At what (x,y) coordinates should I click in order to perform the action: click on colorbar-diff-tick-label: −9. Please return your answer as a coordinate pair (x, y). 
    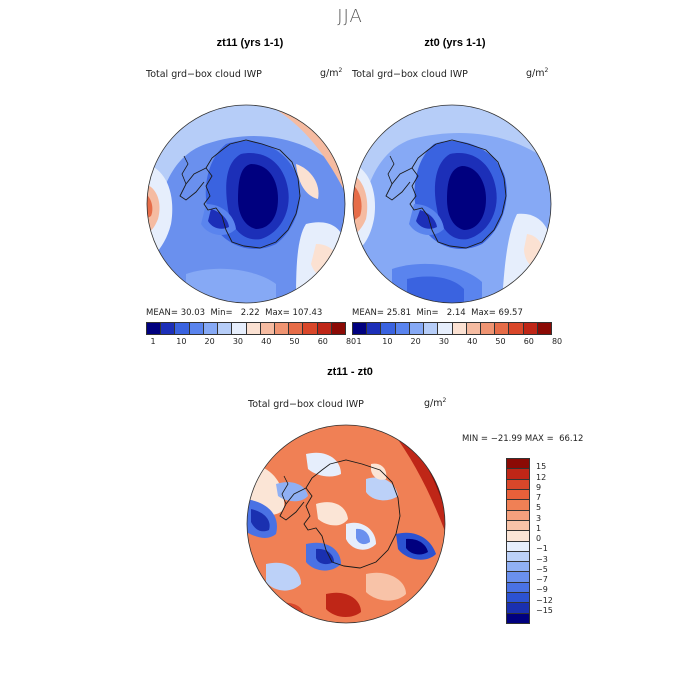
    Looking at the image, I should click on (542, 590).